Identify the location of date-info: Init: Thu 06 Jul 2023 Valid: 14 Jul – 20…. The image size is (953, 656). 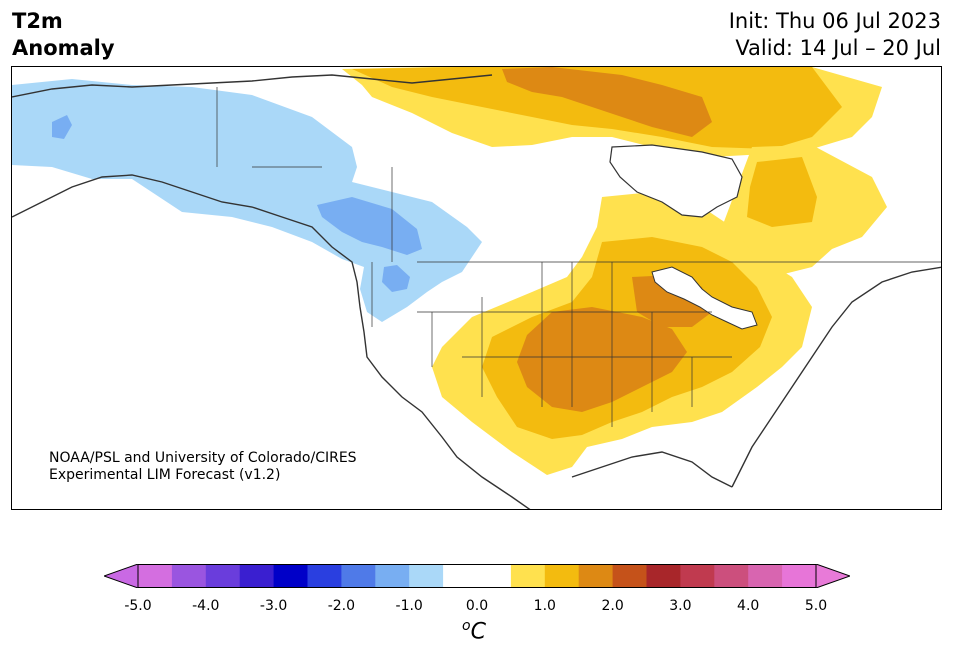
(835, 35).